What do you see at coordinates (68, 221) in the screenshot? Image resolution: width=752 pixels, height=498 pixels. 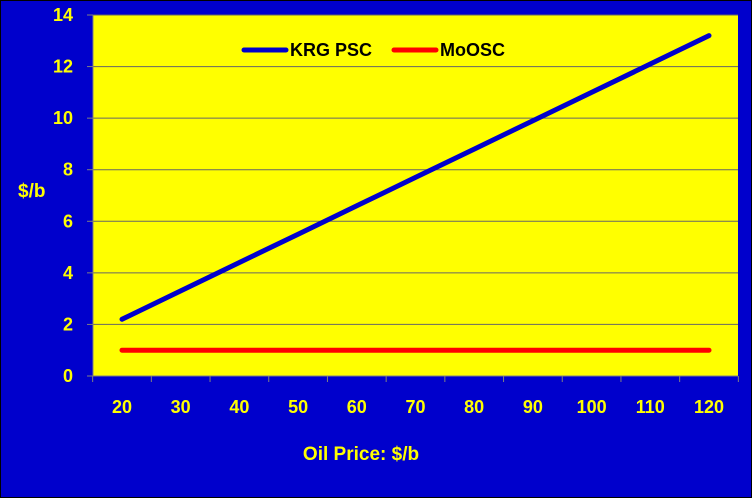 I see `y-tick-label: 6` at bounding box center [68, 221].